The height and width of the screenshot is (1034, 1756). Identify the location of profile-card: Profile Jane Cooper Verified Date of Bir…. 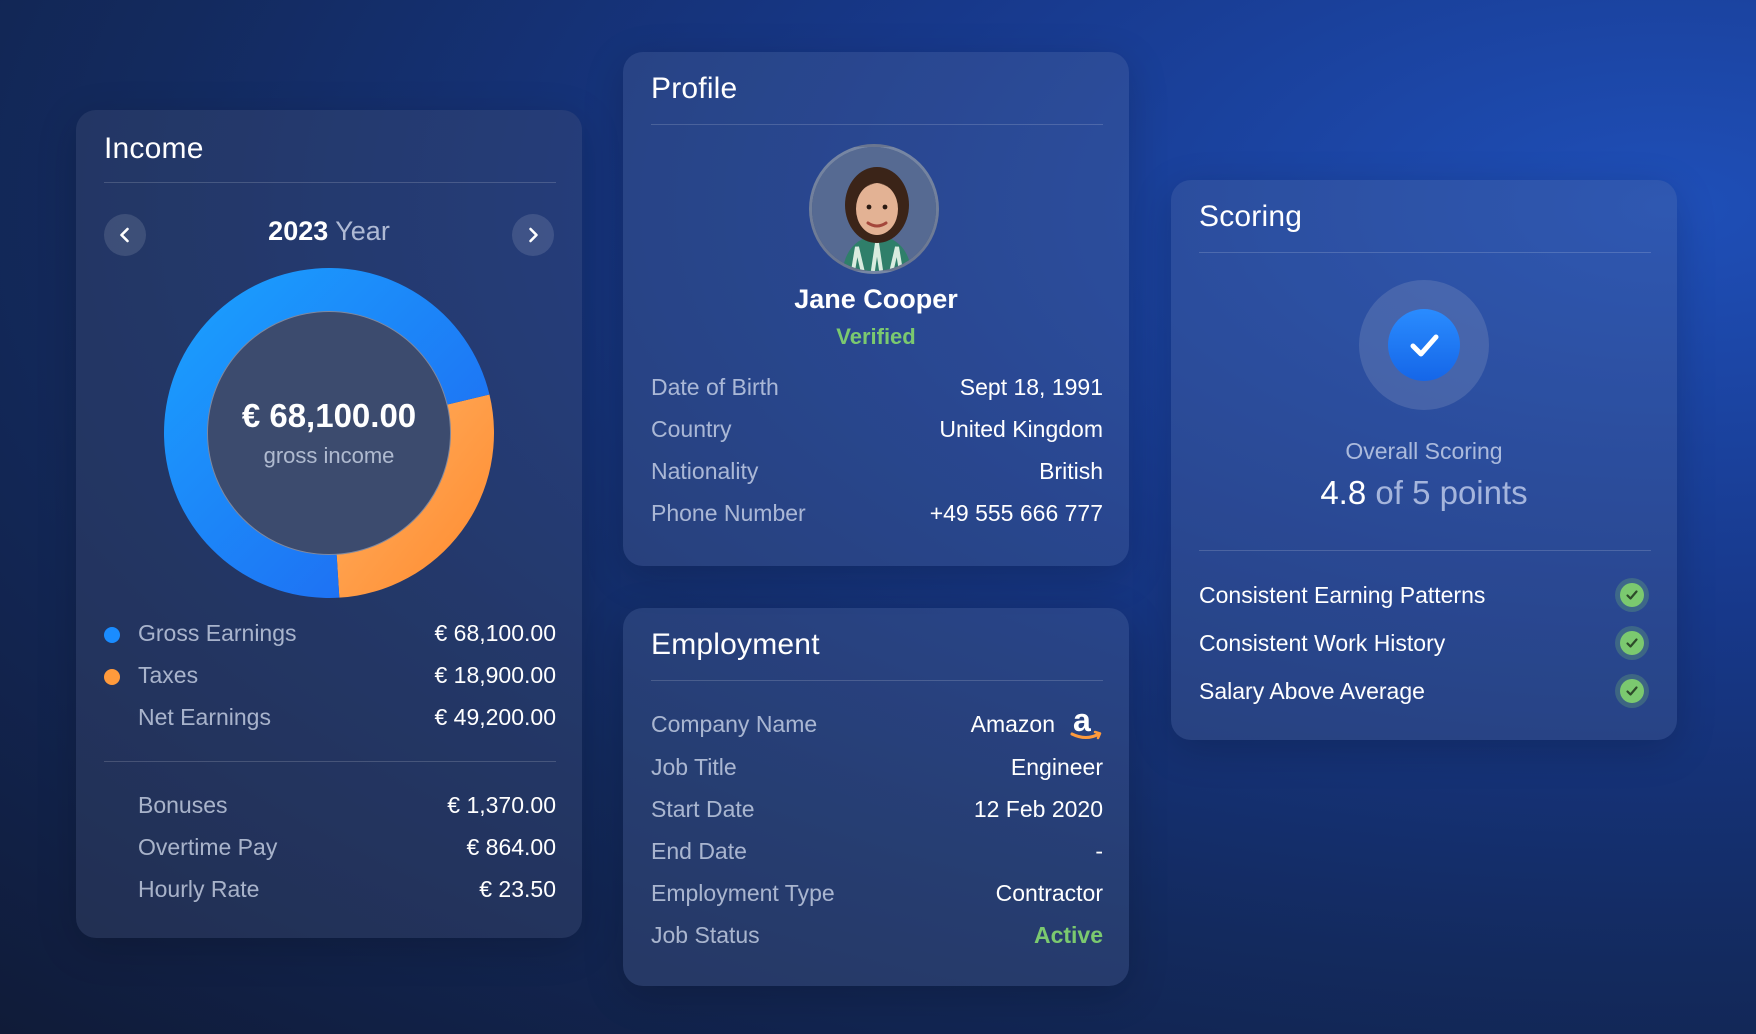
(876, 309).